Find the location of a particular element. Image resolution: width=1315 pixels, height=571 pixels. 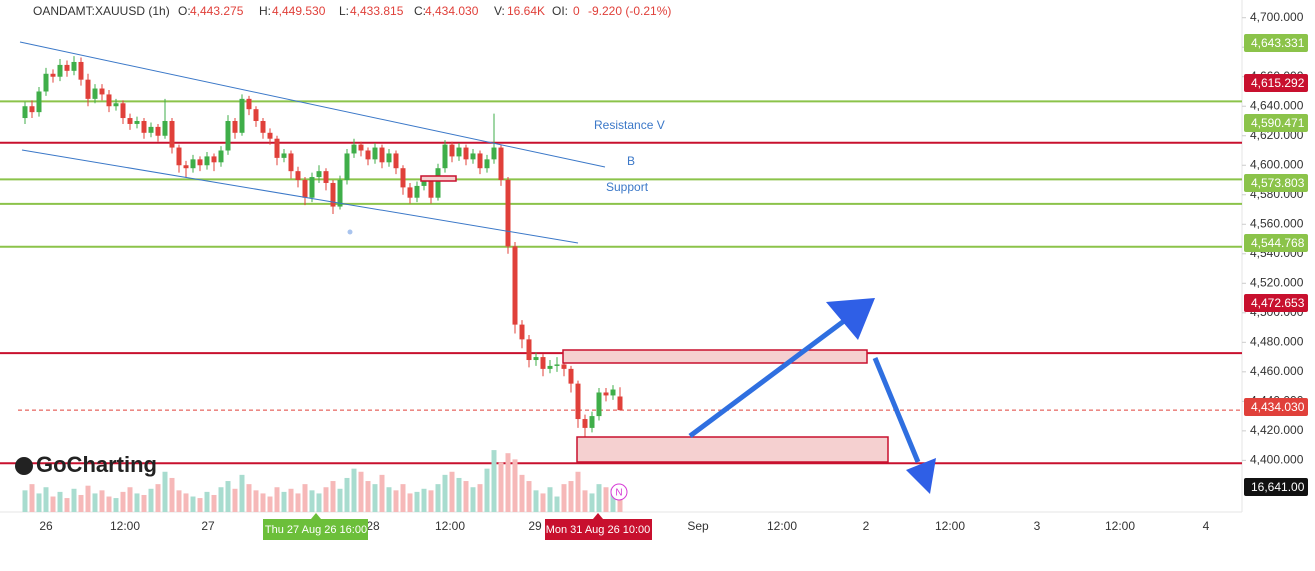

volume-tag-label: 16,641.00 is located at coordinates (1278, 487).